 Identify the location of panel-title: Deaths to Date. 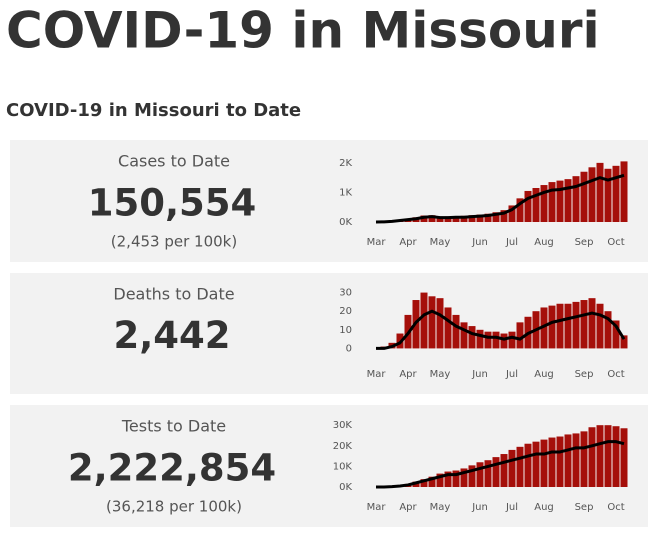
(173, 294).